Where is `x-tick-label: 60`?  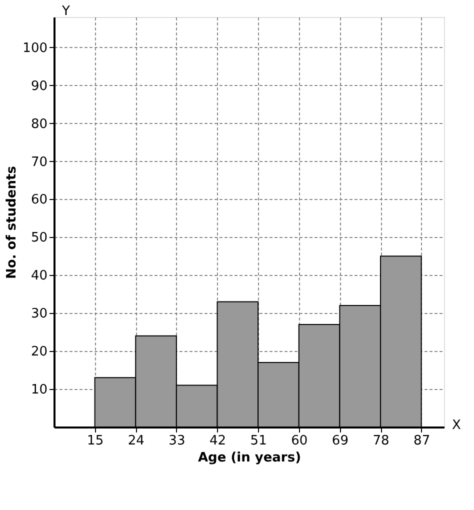 x-tick-label: 60 is located at coordinates (299, 441).